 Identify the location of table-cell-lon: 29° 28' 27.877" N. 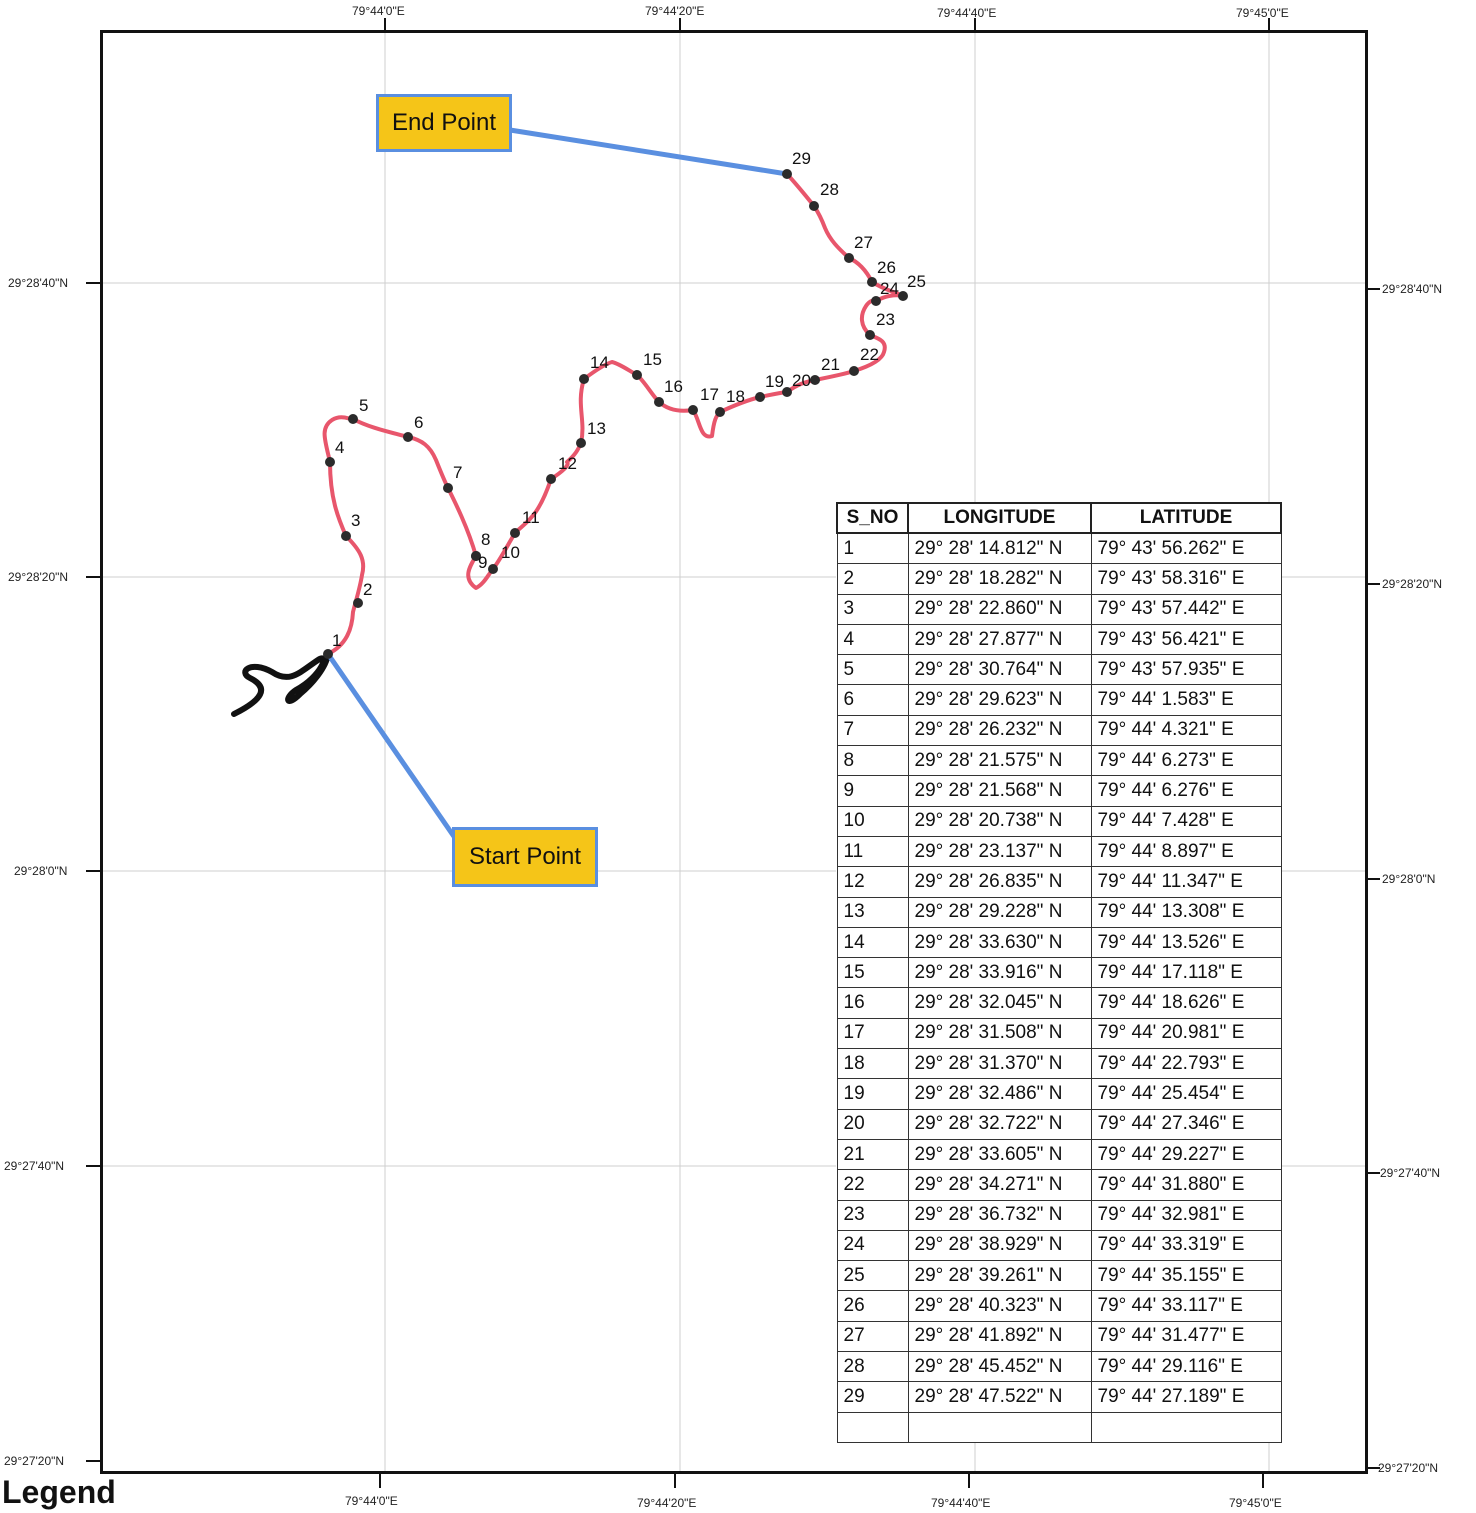
(999, 639).